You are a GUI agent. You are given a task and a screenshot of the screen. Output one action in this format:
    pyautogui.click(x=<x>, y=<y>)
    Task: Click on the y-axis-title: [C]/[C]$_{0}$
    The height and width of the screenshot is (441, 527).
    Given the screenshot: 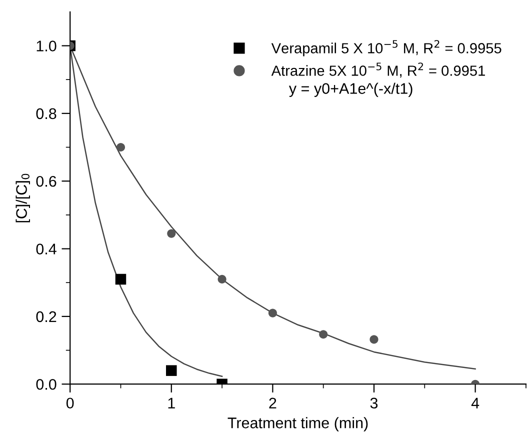 What is the action you would take?
    pyautogui.click(x=23, y=198)
    